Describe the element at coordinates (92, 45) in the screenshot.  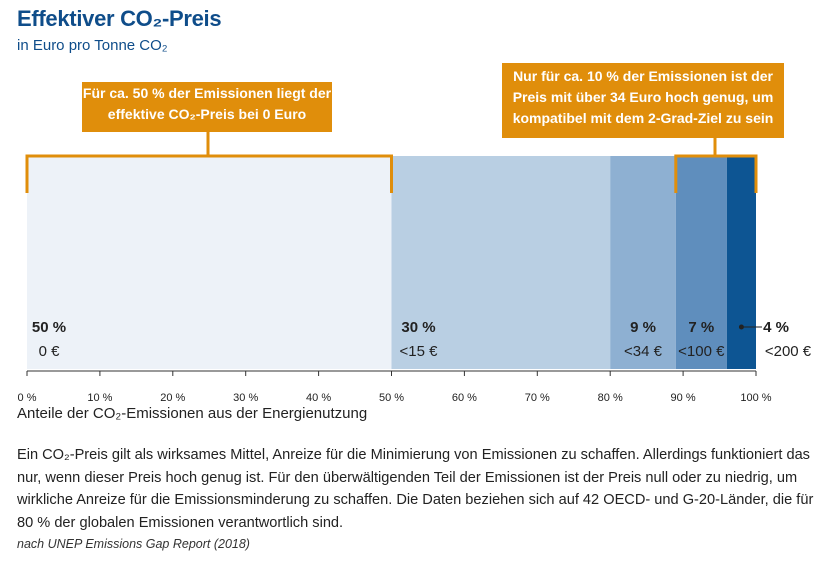
I see `chart-subtitle: in Euro pro Tonne CO₂` at that location.